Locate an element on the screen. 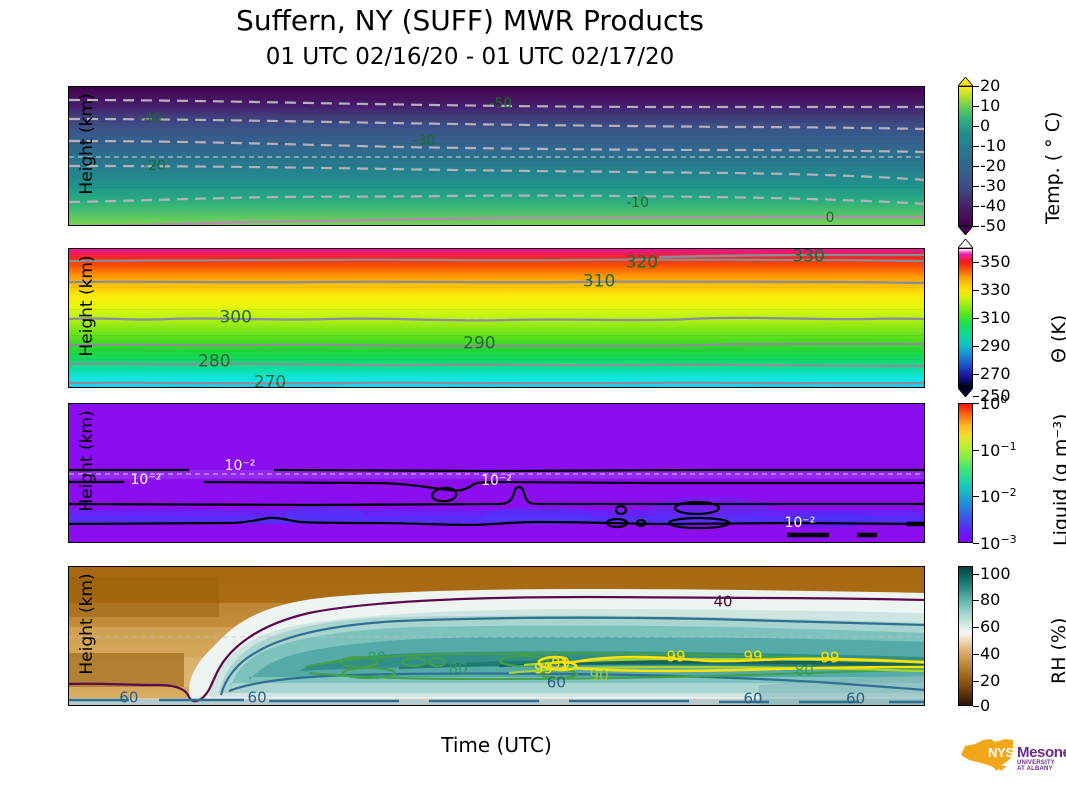 This screenshot has height=806, width=1066. colorbar-theta-gradient is located at coordinates (965, 318).